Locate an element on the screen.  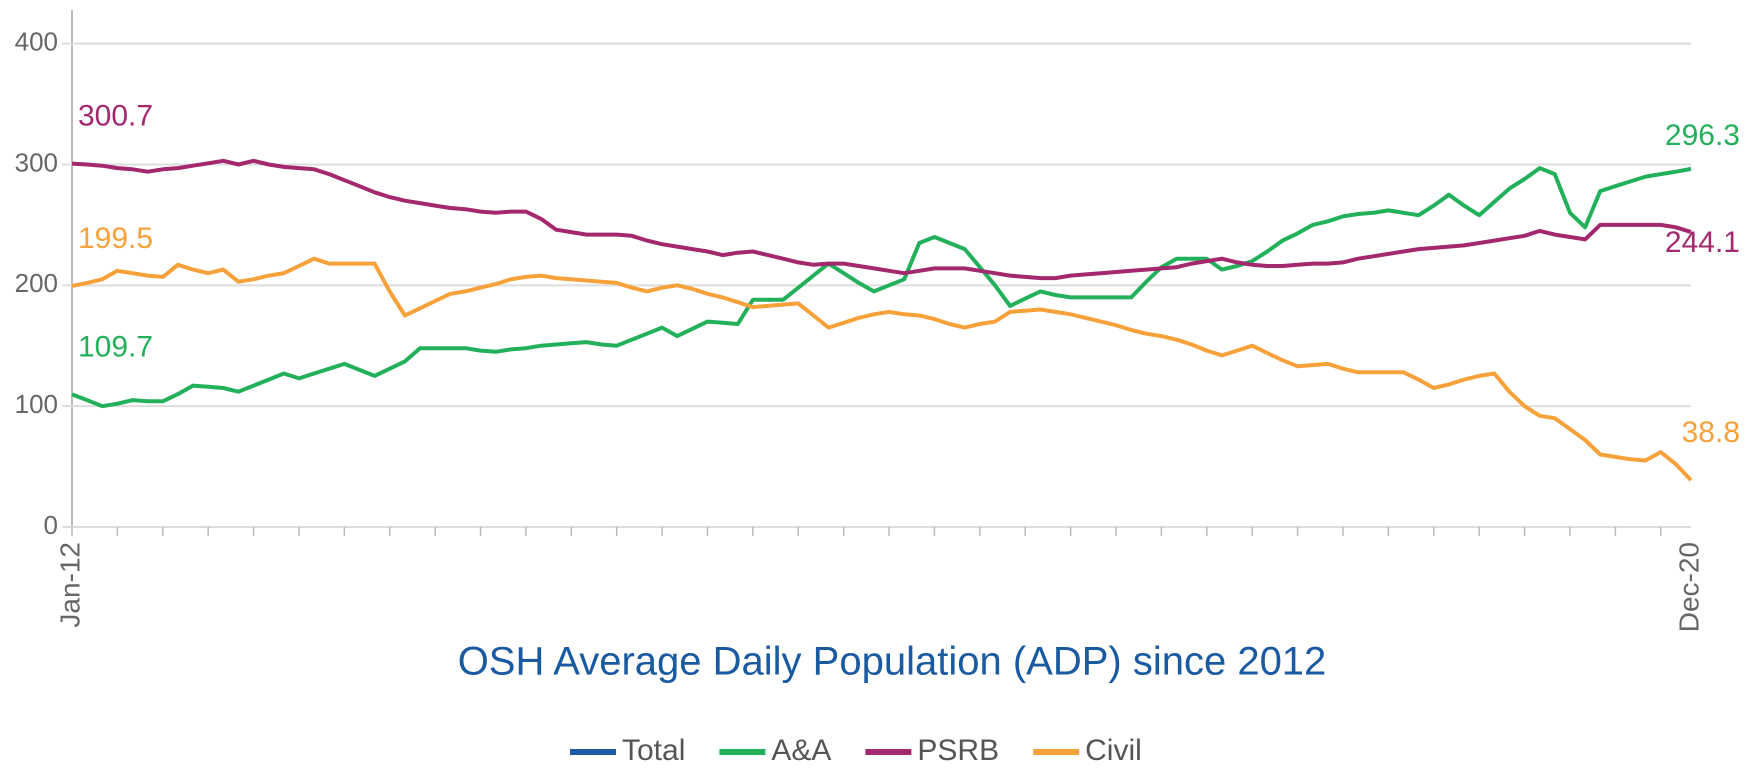
y-tick-label: 100 is located at coordinates (36, 404).